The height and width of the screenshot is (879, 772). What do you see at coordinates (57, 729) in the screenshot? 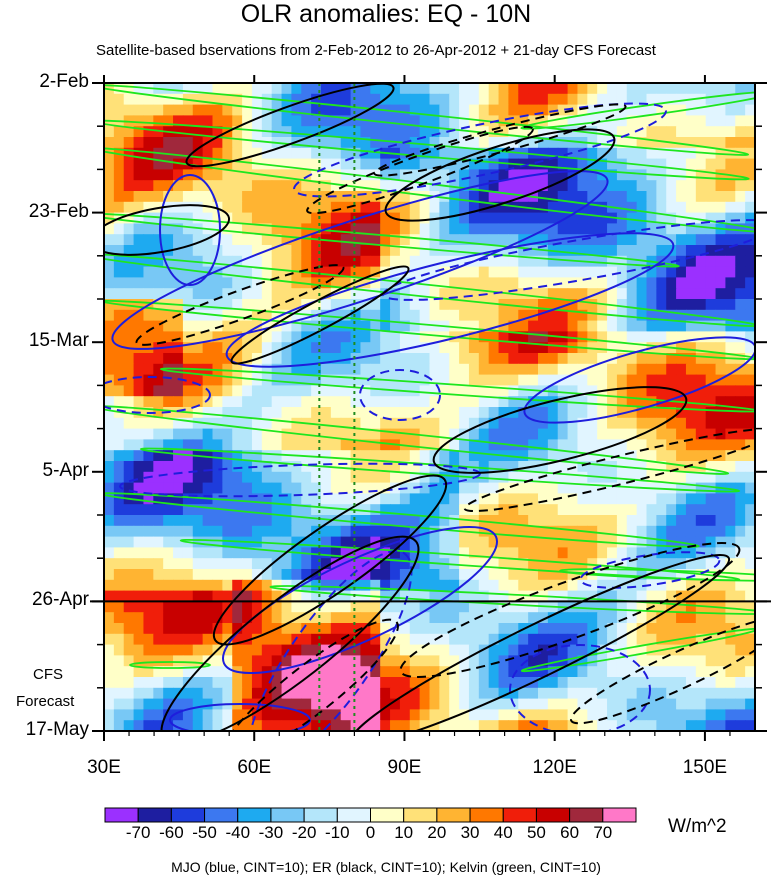
I see `y-tick-label: 17-May` at bounding box center [57, 729].